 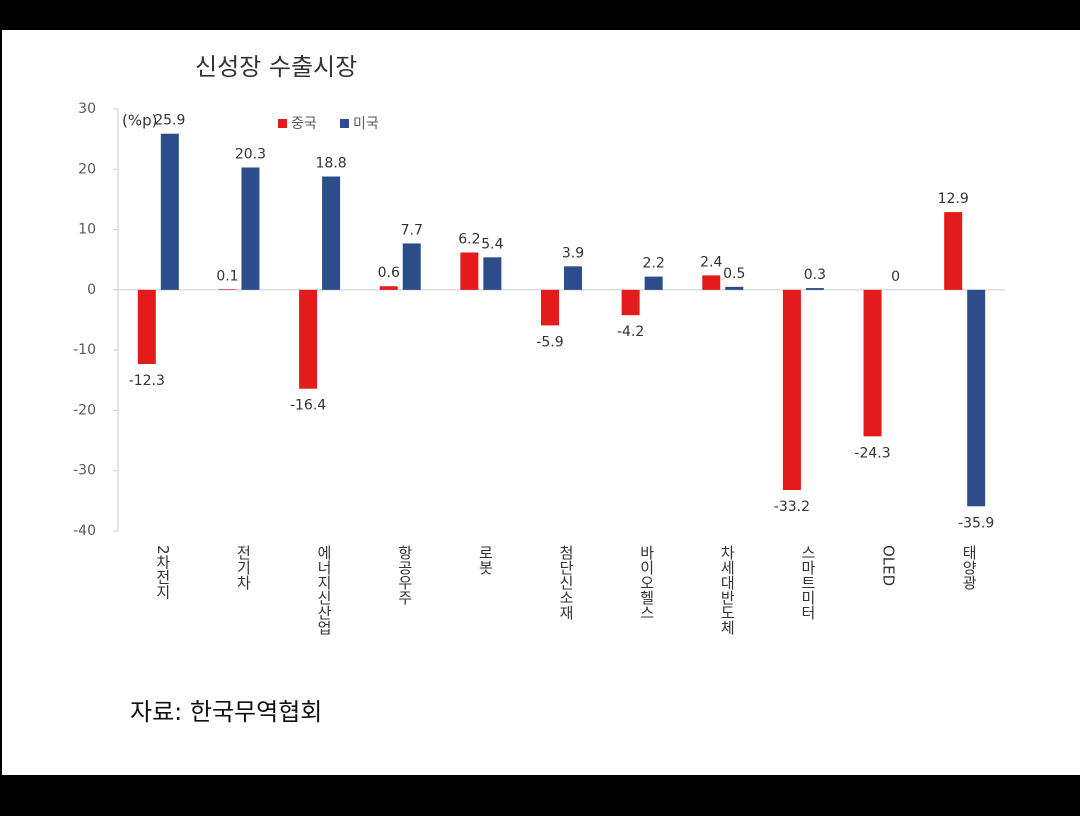 I want to click on x-tick-label: 바이오헬스, so click(x=647, y=582).